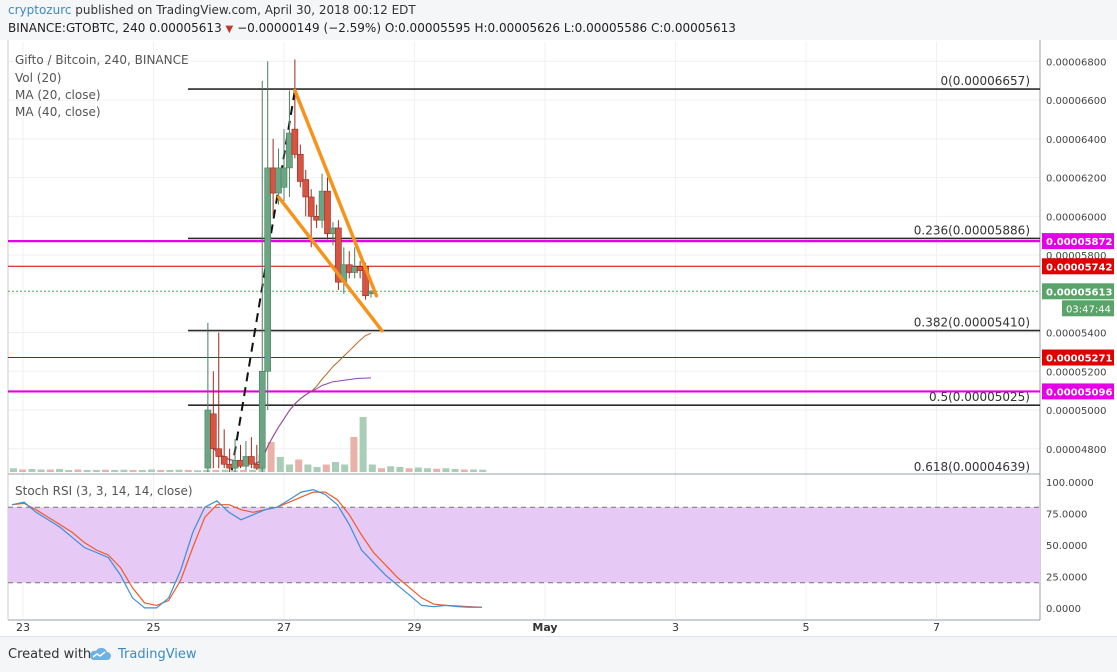 Image resolution: width=1117 pixels, height=672 pixels. What do you see at coordinates (1076, 334) in the screenshot?
I see `price-tick-label: 0.00005400` at bounding box center [1076, 334].